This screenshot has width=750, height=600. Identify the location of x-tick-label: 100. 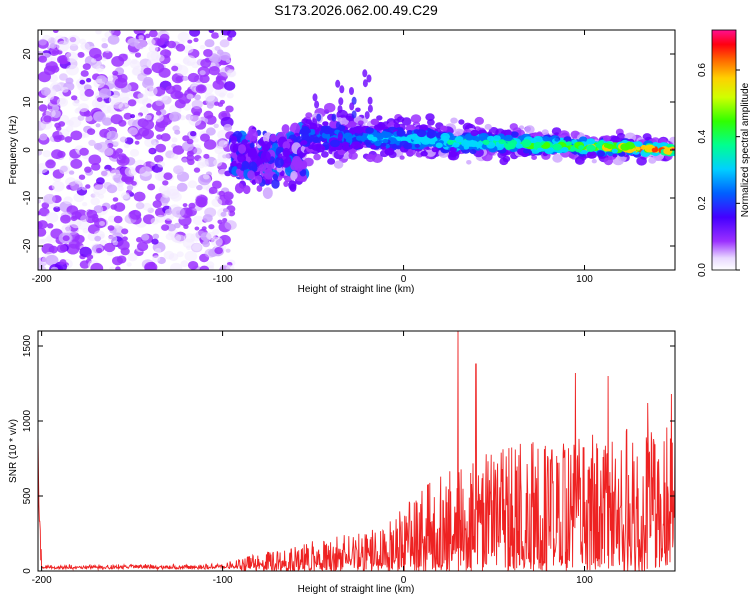
(584, 279).